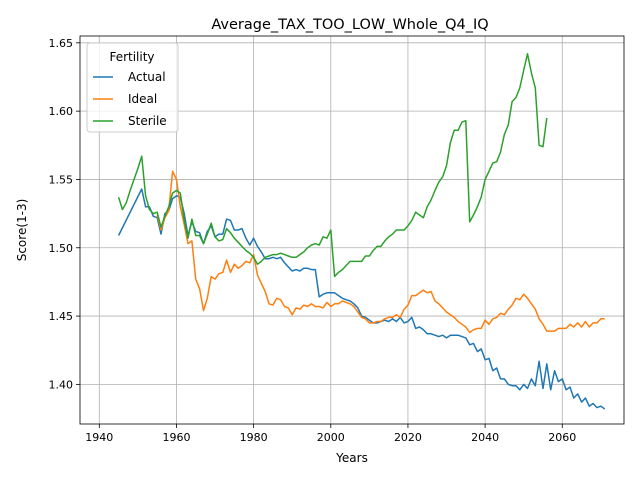 Image resolution: width=640 pixels, height=480 pixels. What do you see at coordinates (176, 437) in the screenshot?
I see `x-tick-label: 1960` at bounding box center [176, 437].